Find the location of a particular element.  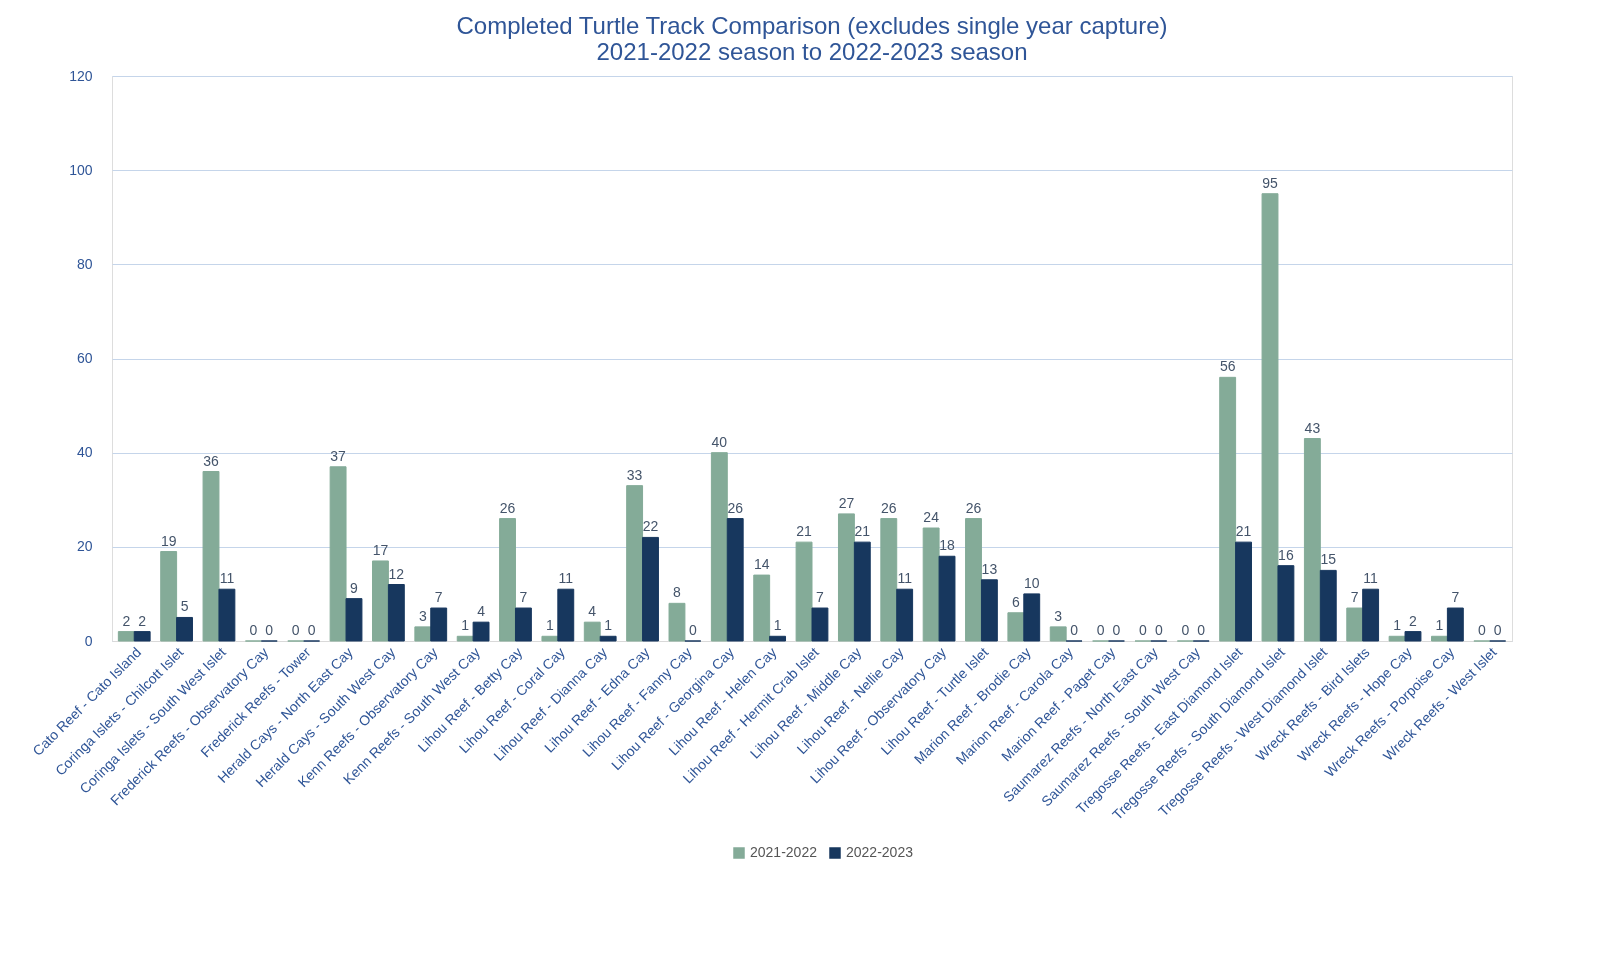

data-label: 40 is located at coordinates (719, 441).